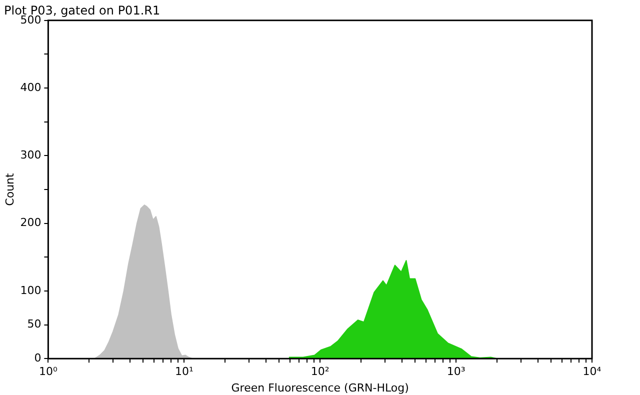  Describe the element at coordinates (31, 87) in the screenshot. I see `y-tick-label: 400` at that location.